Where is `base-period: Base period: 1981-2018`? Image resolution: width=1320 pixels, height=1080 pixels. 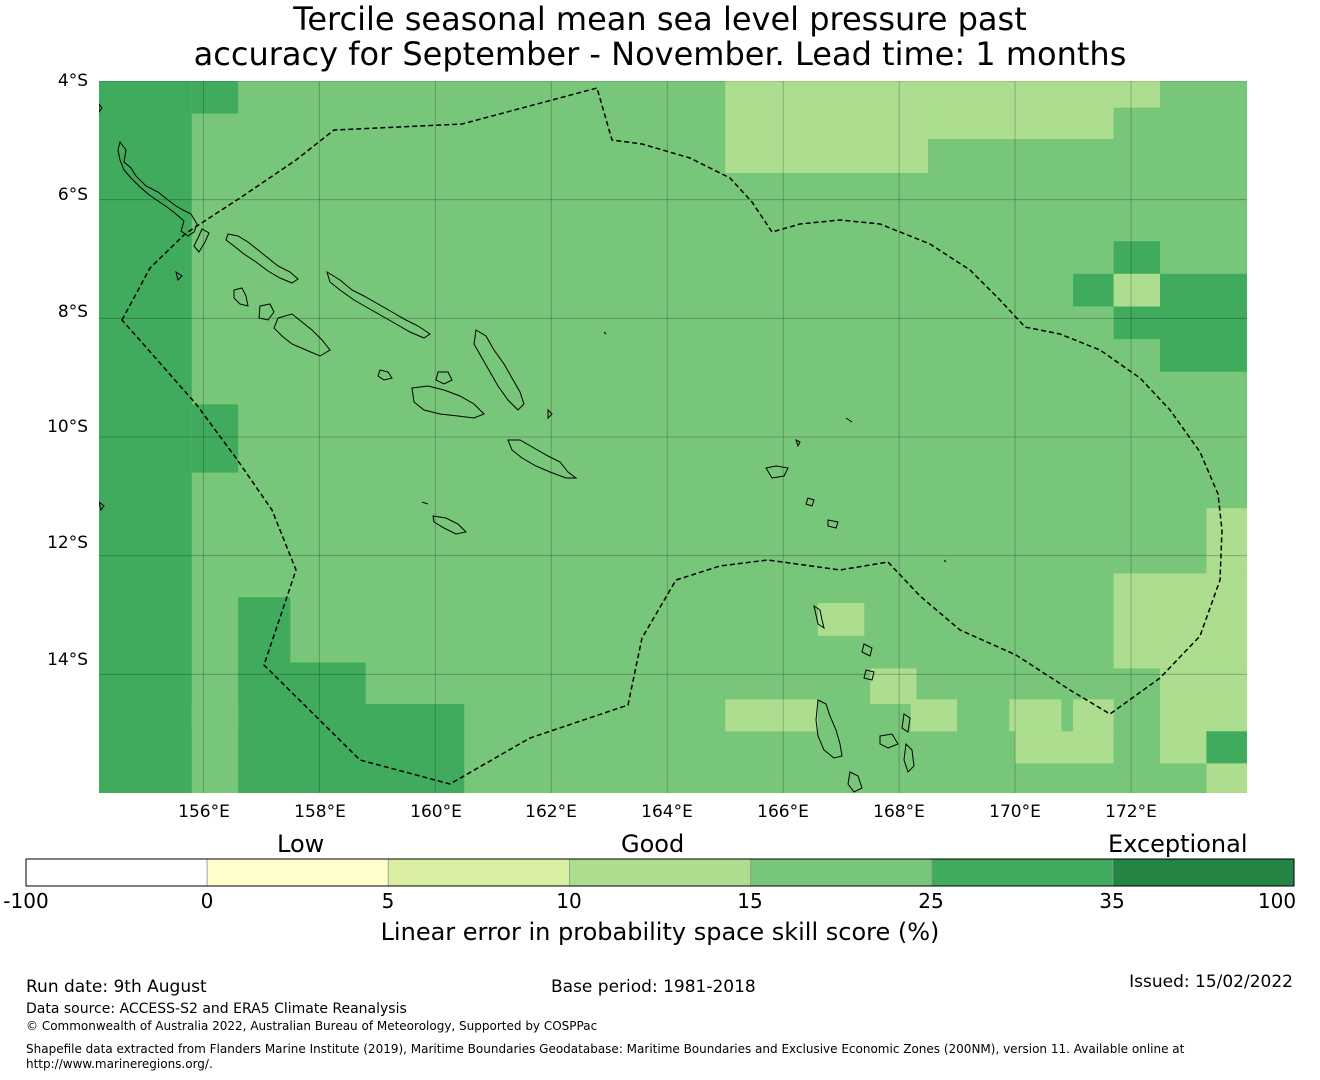
base-period: Base period: 1981-2018 is located at coordinates (653, 987).